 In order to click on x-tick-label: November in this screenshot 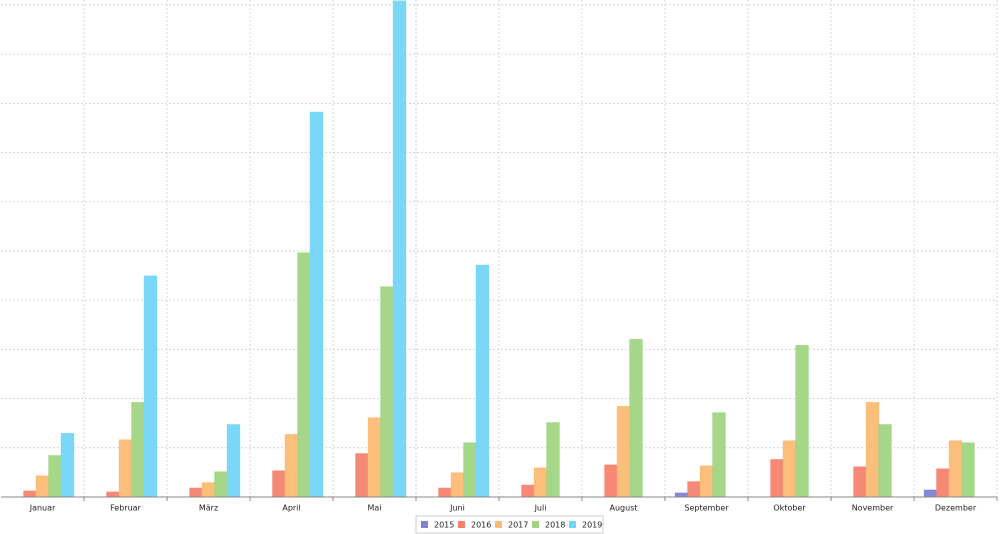, I will do `click(873, 508)`.